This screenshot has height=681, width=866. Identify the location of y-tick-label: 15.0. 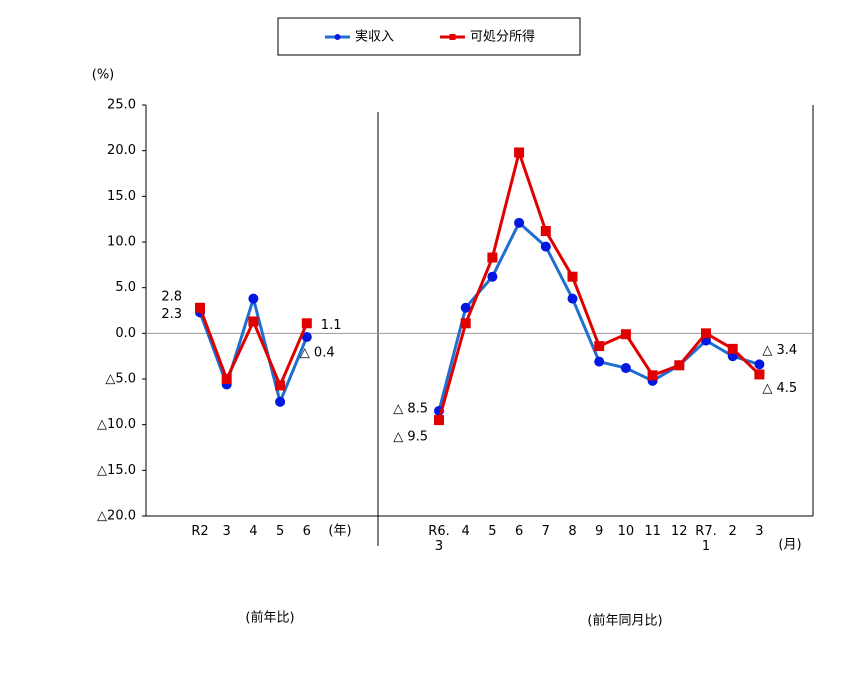
(121, 196).